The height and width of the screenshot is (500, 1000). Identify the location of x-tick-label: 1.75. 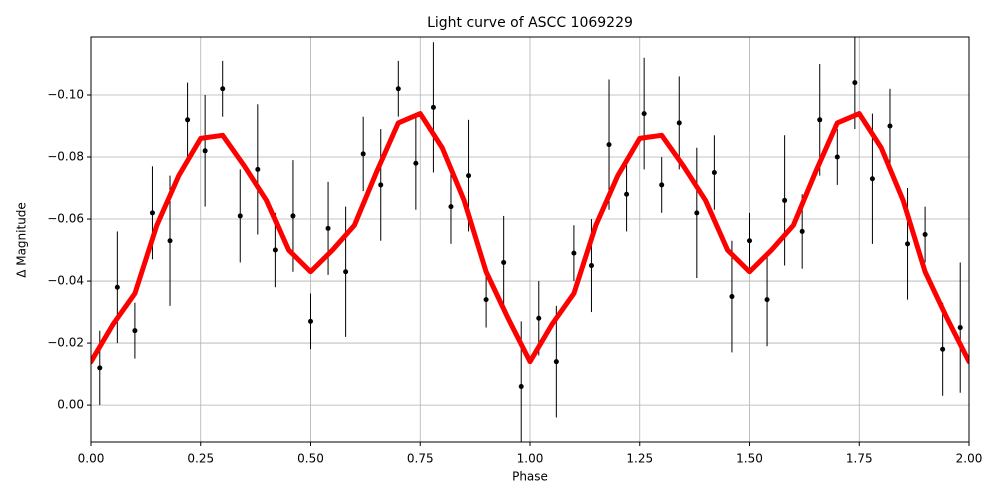
(859, 459).